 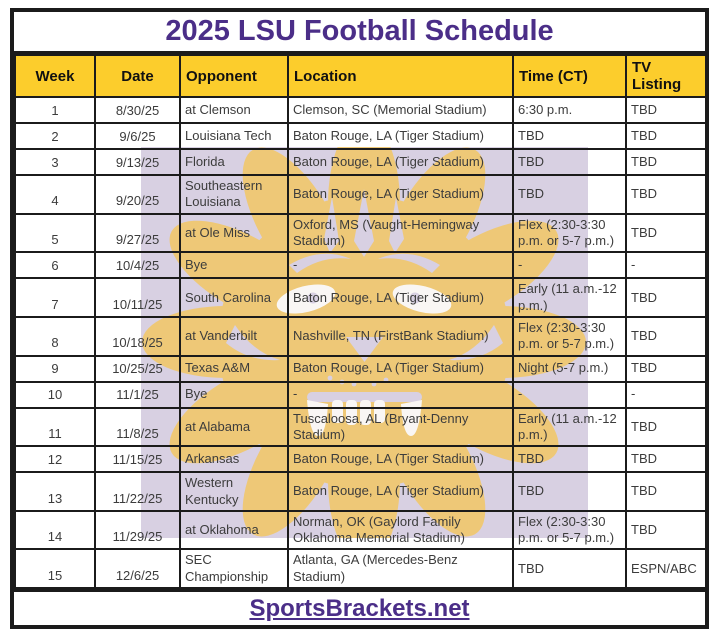 What do you see at coordinates (55, 233) in the screenshot?
I see `week-cell: 5` at bounding box center [55, 233].